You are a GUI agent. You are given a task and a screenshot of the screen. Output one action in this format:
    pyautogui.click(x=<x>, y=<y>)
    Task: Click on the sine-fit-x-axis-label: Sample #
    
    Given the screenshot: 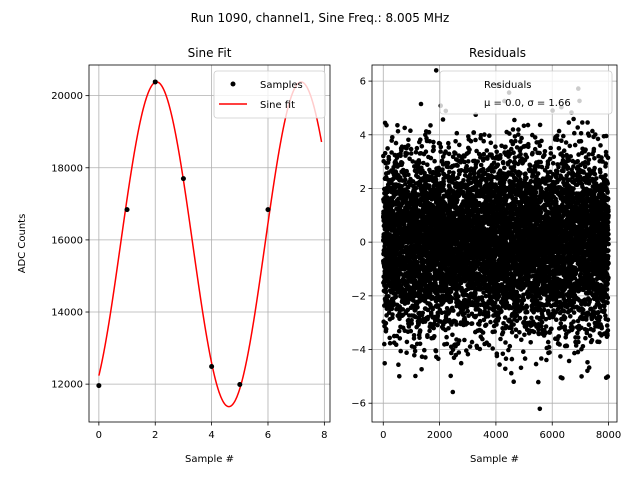 What is the action you would take?
    pyautogui.click(x=209, y=459)
    